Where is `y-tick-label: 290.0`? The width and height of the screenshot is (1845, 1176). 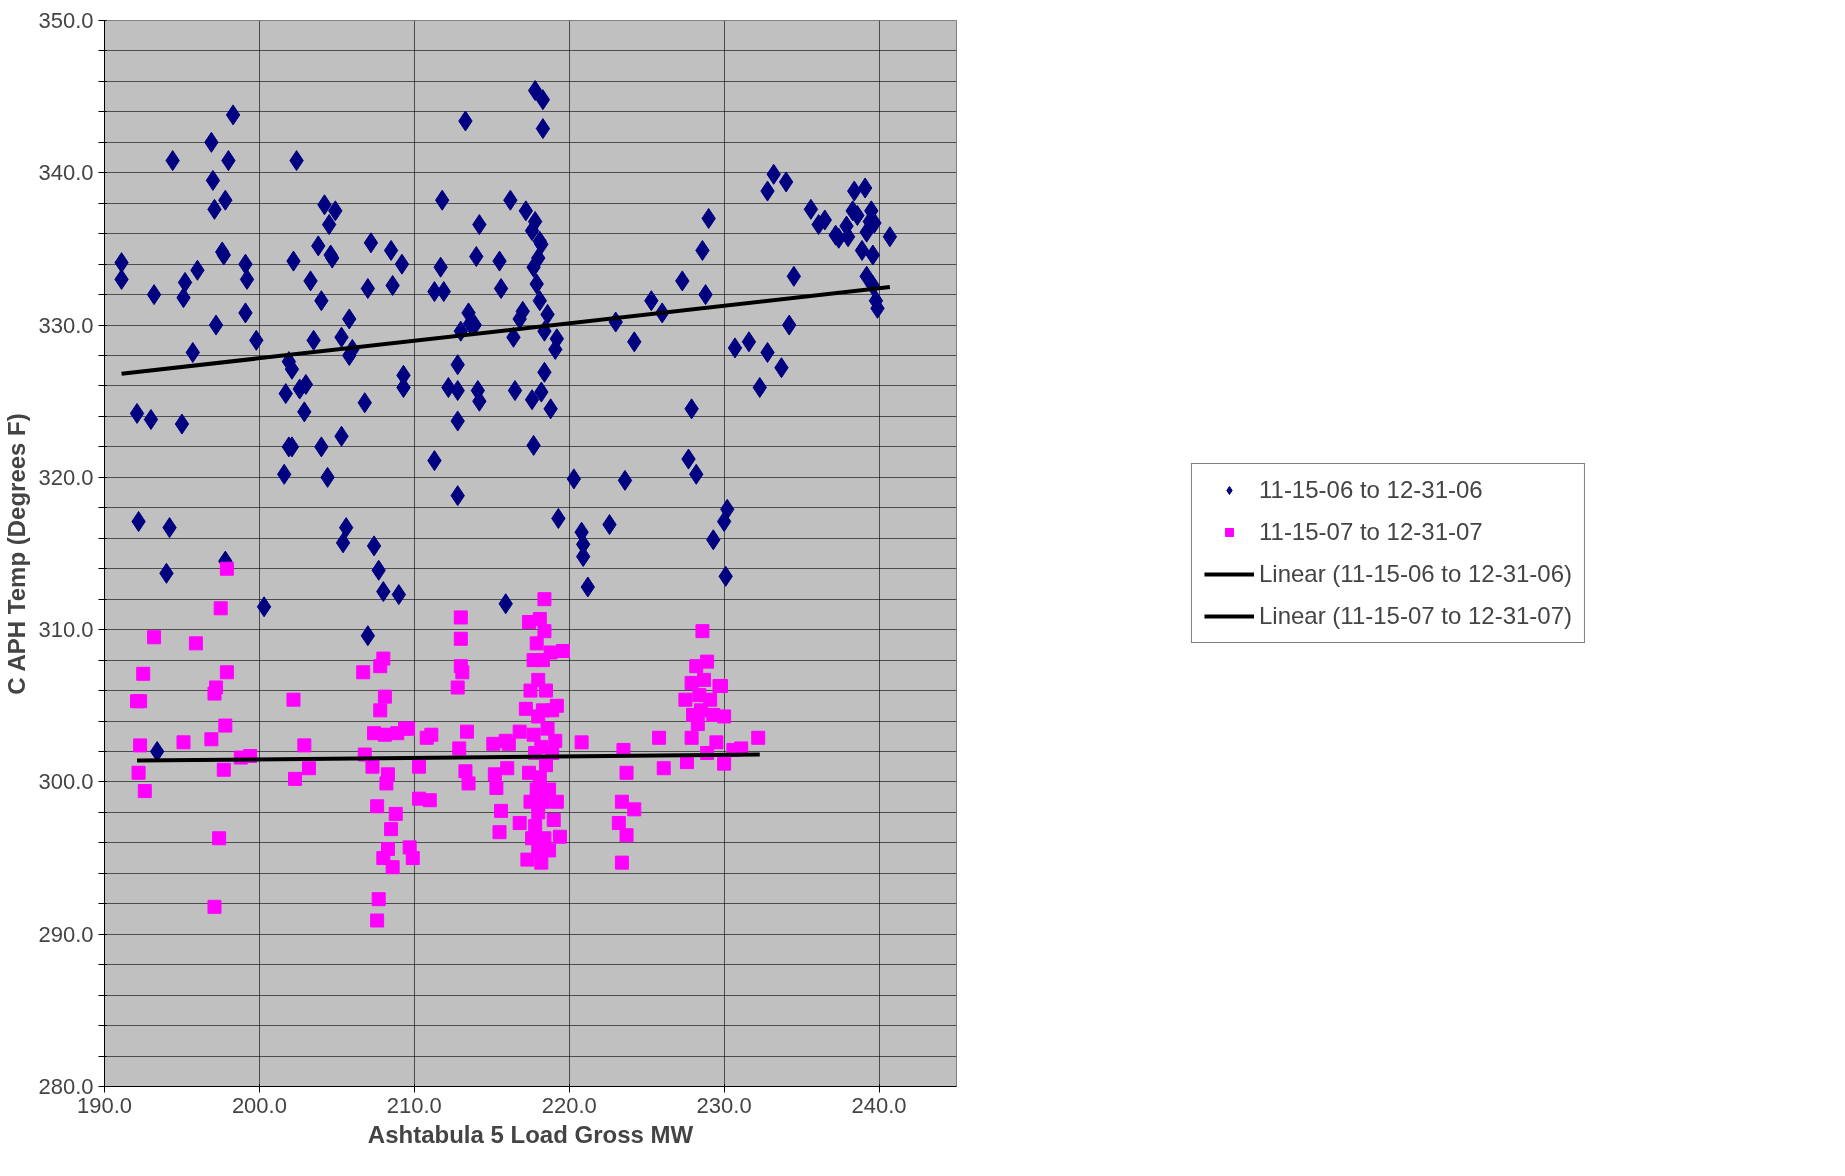
y-tick-label: 290.0 is located at coordinates (66, 934).